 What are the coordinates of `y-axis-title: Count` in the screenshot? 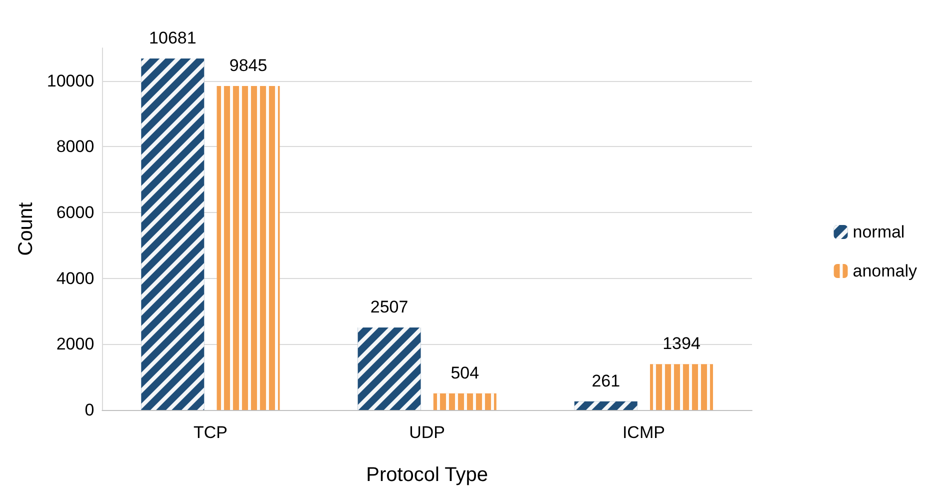 It's located at (26, 229).